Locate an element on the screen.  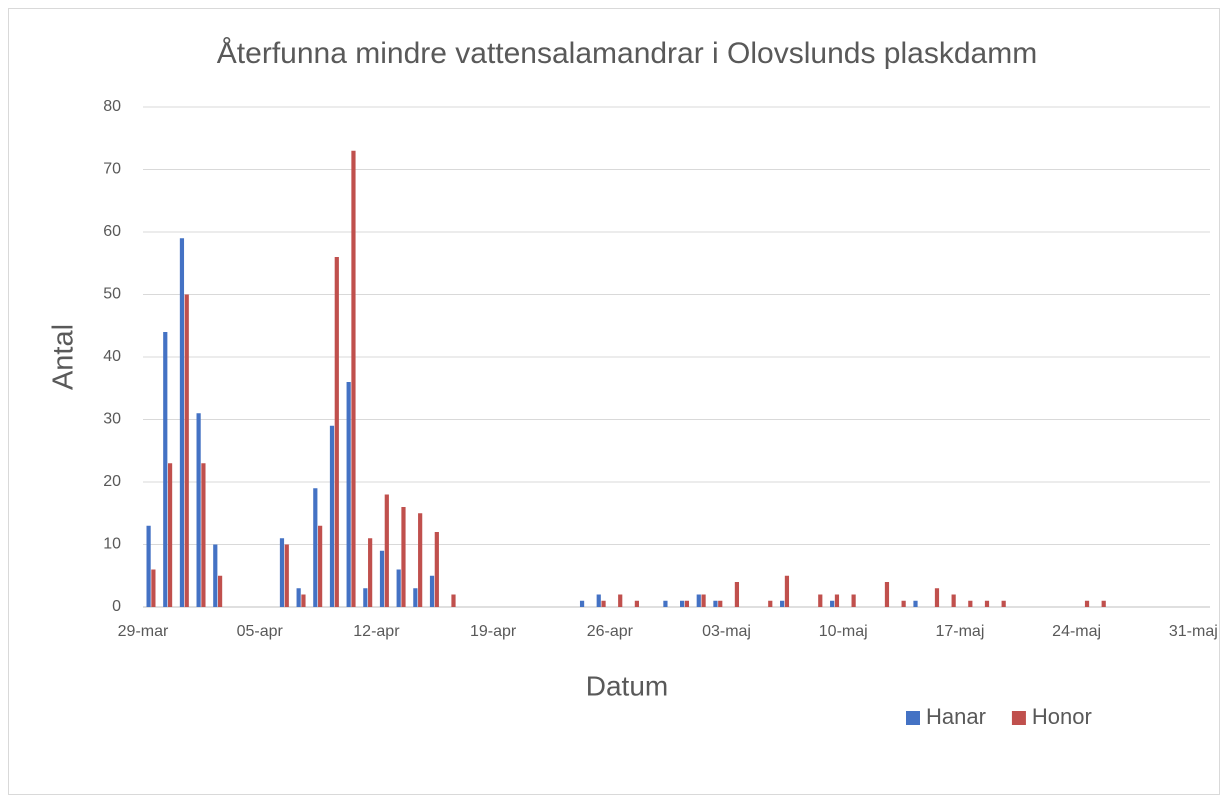
x-tick-label: 31-maj is located at coordinates (1193, 631).